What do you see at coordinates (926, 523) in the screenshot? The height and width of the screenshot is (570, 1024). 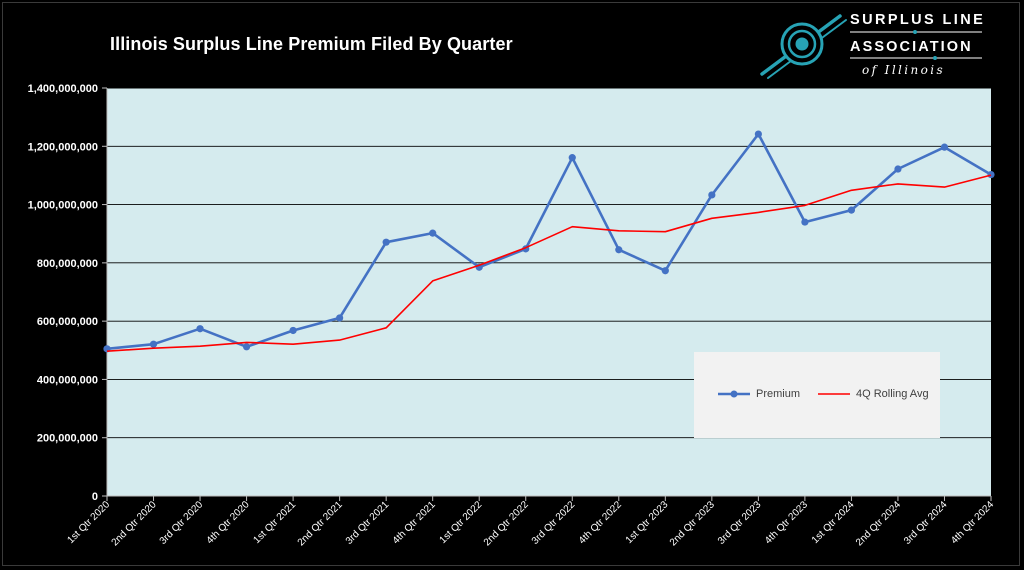 I see `x-tick-label: 3rd Qtr 2024` at bounding box center [926, 523].